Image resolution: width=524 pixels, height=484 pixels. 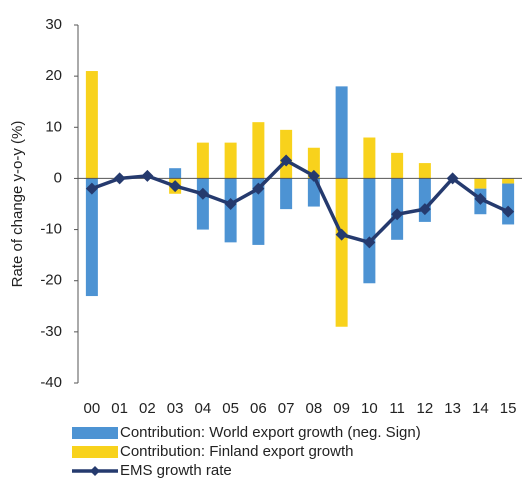 What do you see at coordinates (369, 408) in the screenshot?
I see `x-tick-label: 10` at bounding box center [369, 408].